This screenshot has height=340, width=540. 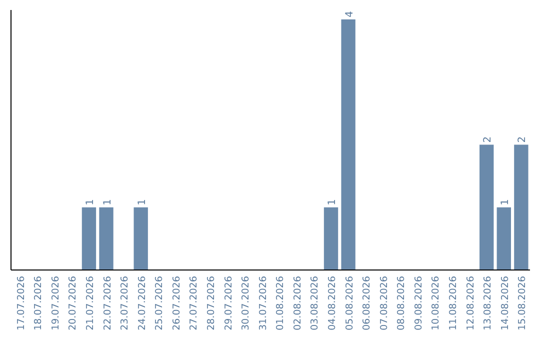 I want to click on x-tick-label: 13.08.2026, so click(x=488, y=303).